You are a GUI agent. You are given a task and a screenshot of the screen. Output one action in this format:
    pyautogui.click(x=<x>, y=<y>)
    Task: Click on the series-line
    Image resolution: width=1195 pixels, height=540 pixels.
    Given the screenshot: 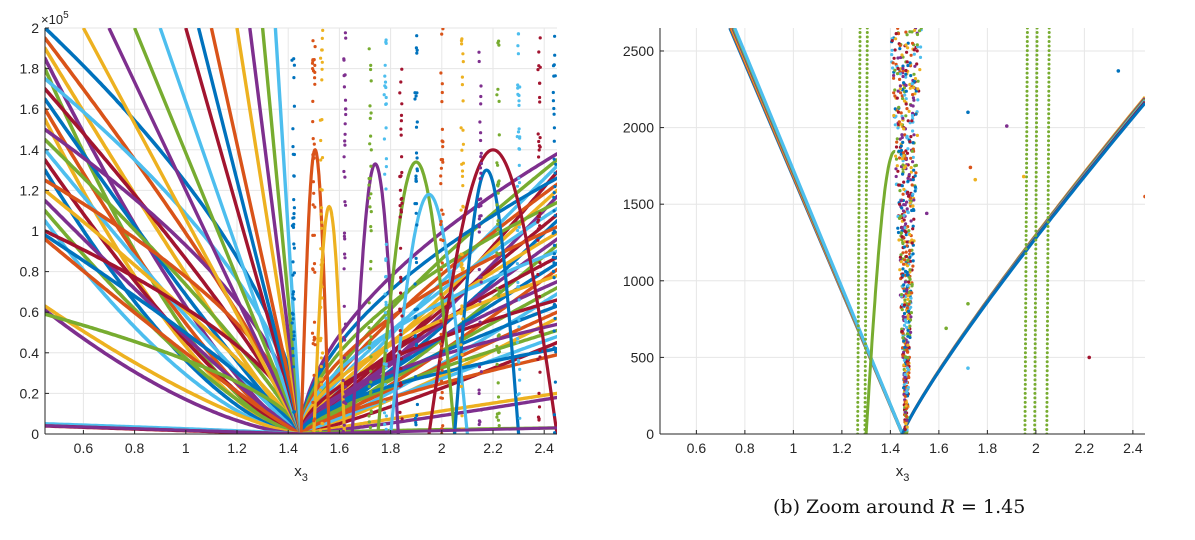 What is the action you would take?
    pyautogui.click(x=269, y=231)
    